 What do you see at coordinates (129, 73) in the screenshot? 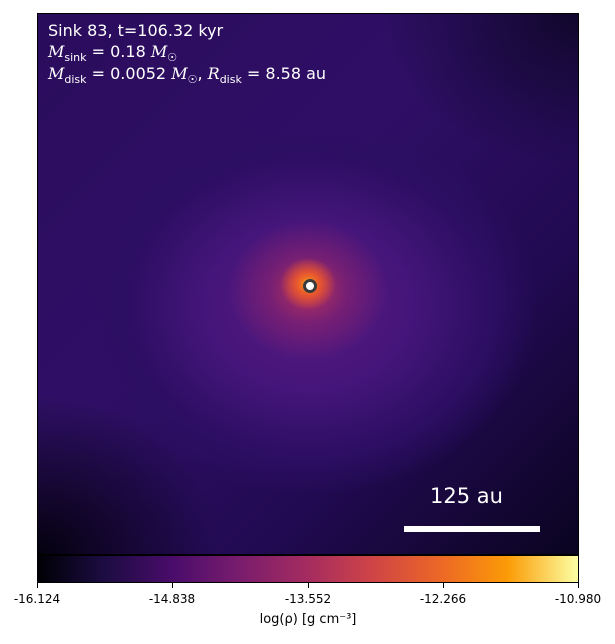
I see `disk-mass-value: = 0.0052` at bounding box center [129, 73].